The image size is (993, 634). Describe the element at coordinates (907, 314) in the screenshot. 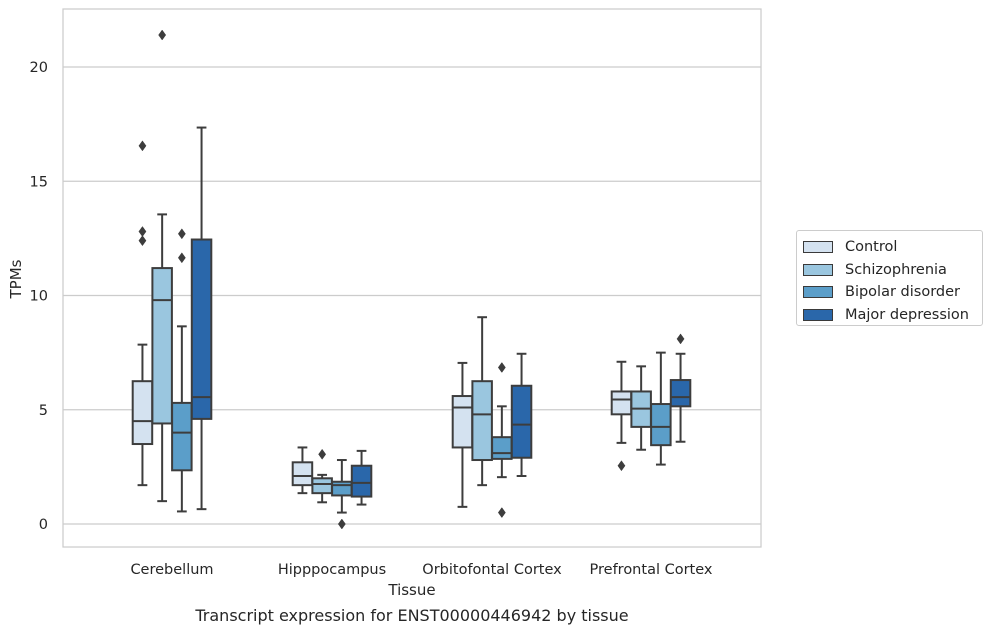

I see `legend-label: Major depression` at that location.